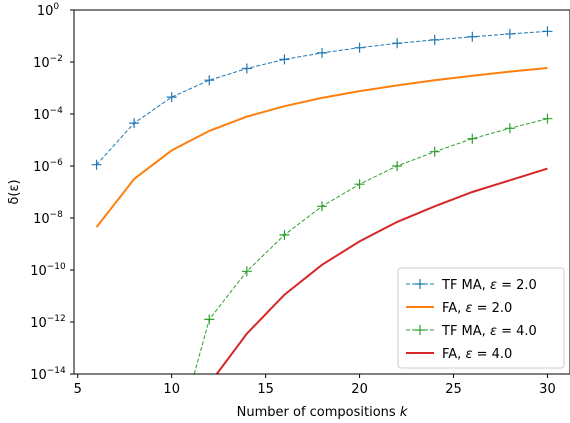  Describe the element at coordinates (547, 389) in the screenshot. I see `x-tick-label: 30` at that location.